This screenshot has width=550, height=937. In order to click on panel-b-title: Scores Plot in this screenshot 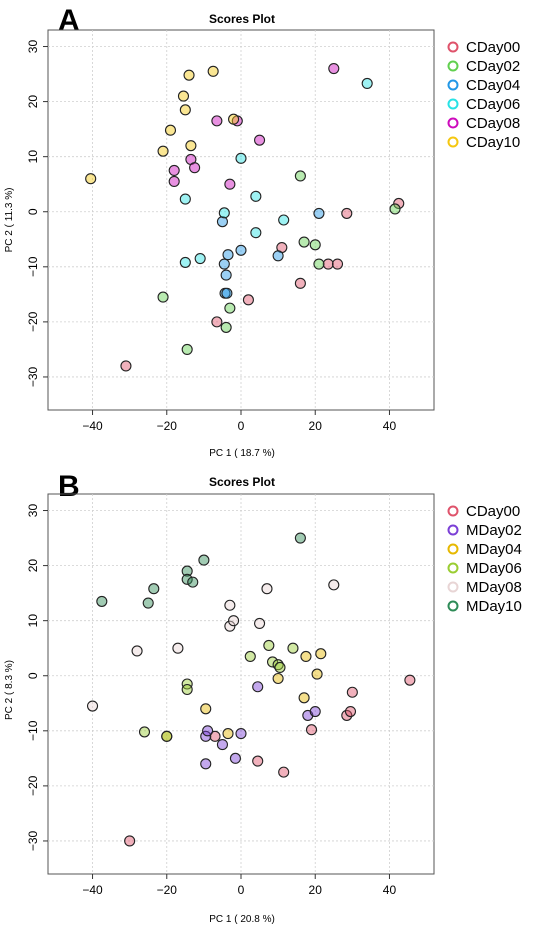, I will do `click(242, 482)`.